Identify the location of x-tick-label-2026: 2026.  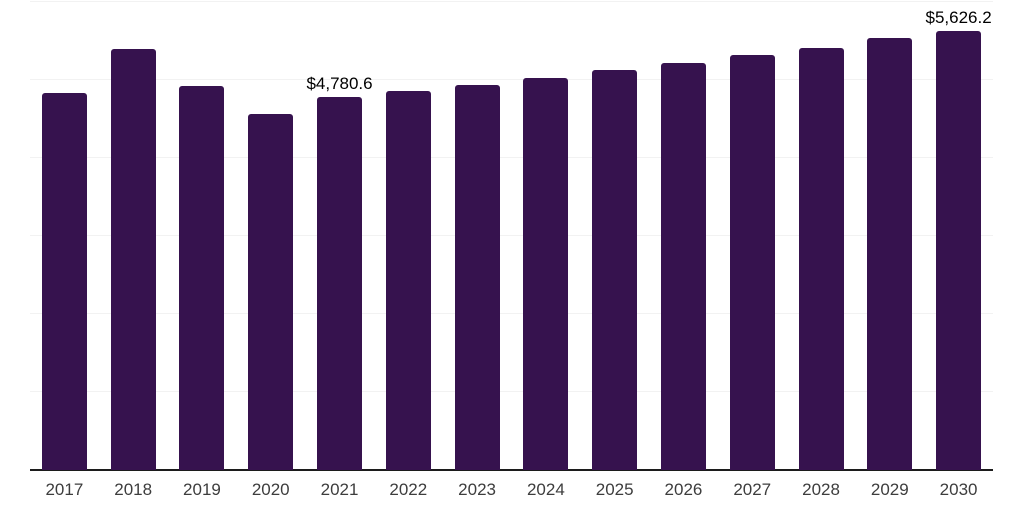
(683, 489).